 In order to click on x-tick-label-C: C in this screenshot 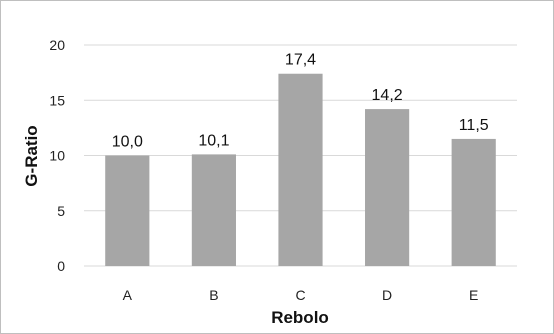, I will do `click(300, 295)`.